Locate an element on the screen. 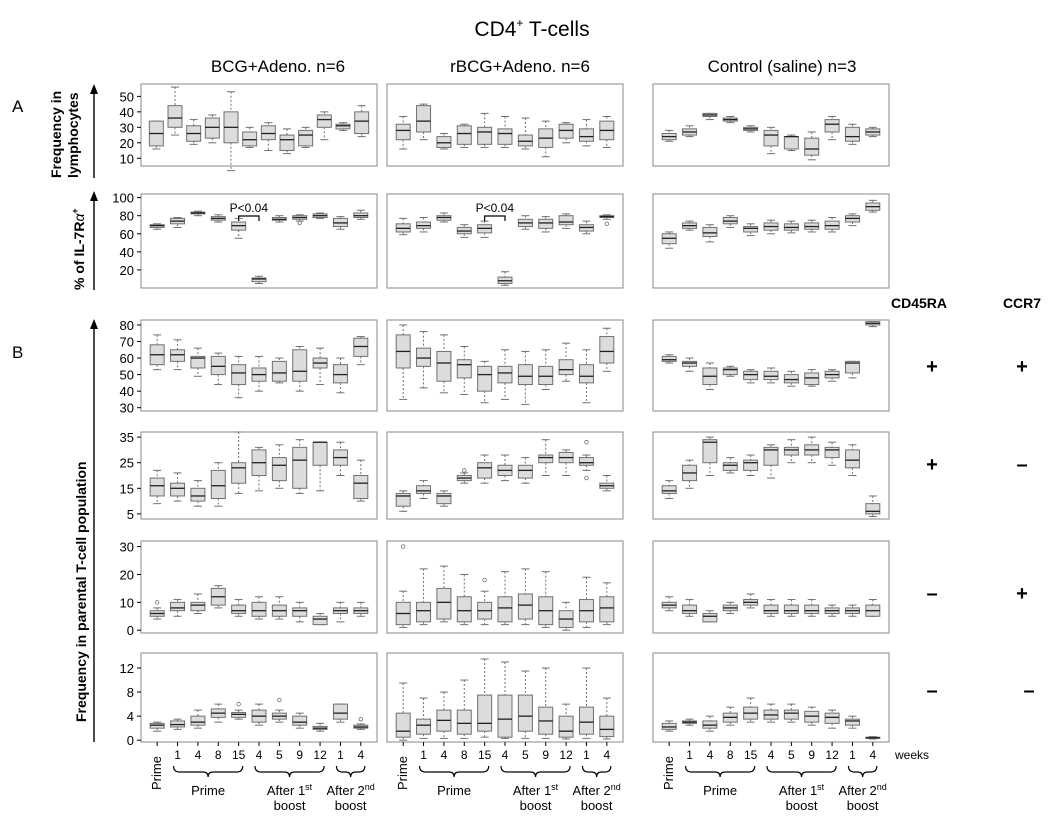 The image size is (1064, 824). x-tick-label: 12 is located at coordinates (566, 755).